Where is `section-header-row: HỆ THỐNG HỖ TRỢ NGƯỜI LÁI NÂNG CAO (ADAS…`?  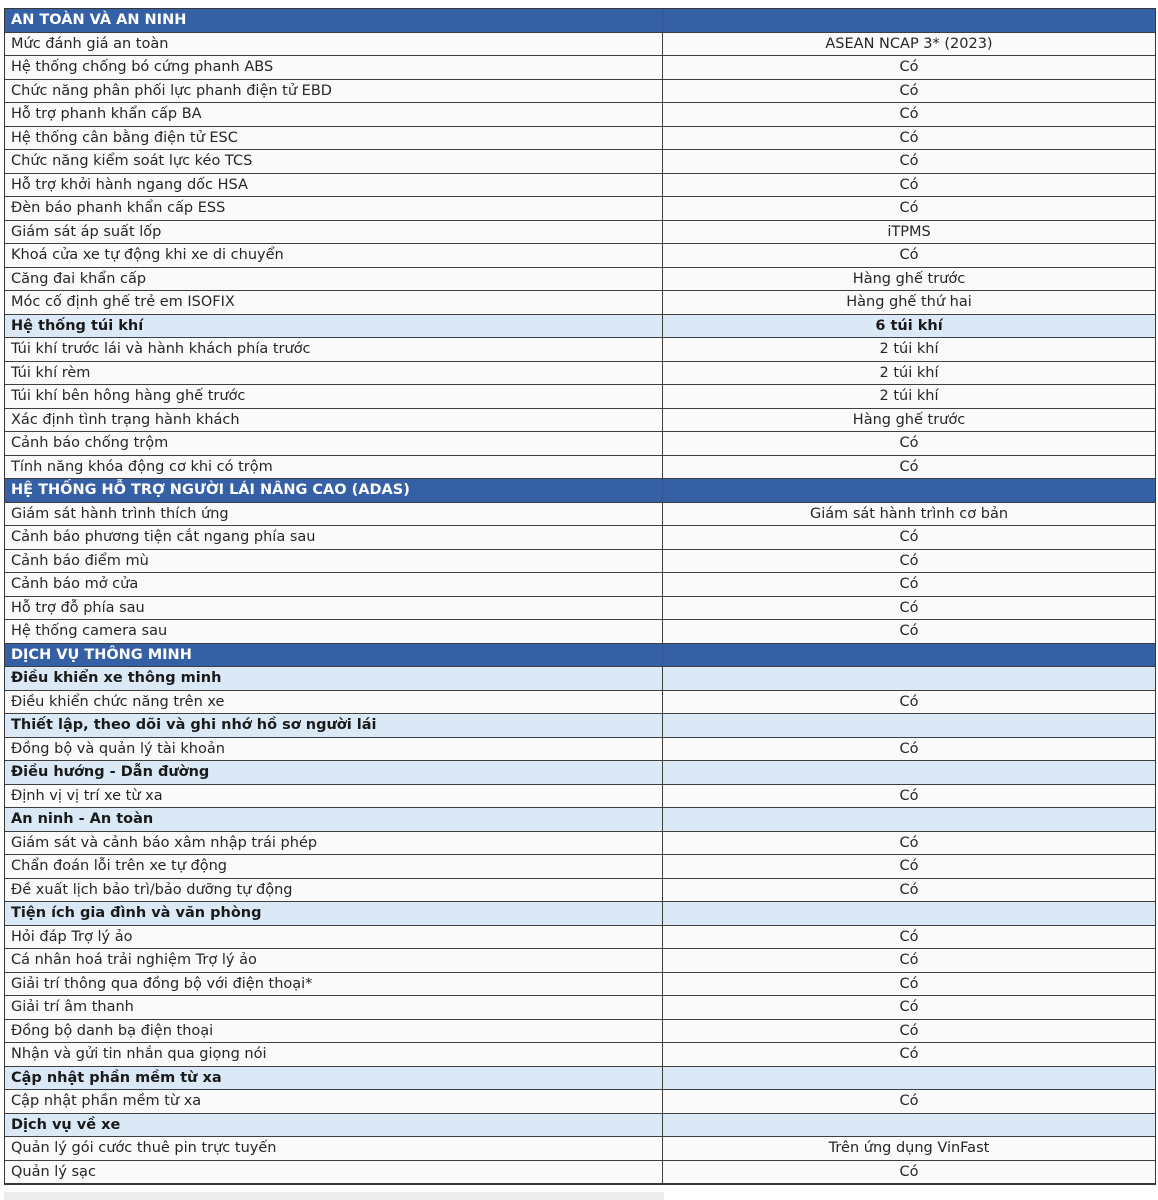
section-header-row: HỆ THỐNG HỖ TRỢ NGƯỜI LÁI NÂNG CAO (ADAS… is located at coordinates (580, 491).